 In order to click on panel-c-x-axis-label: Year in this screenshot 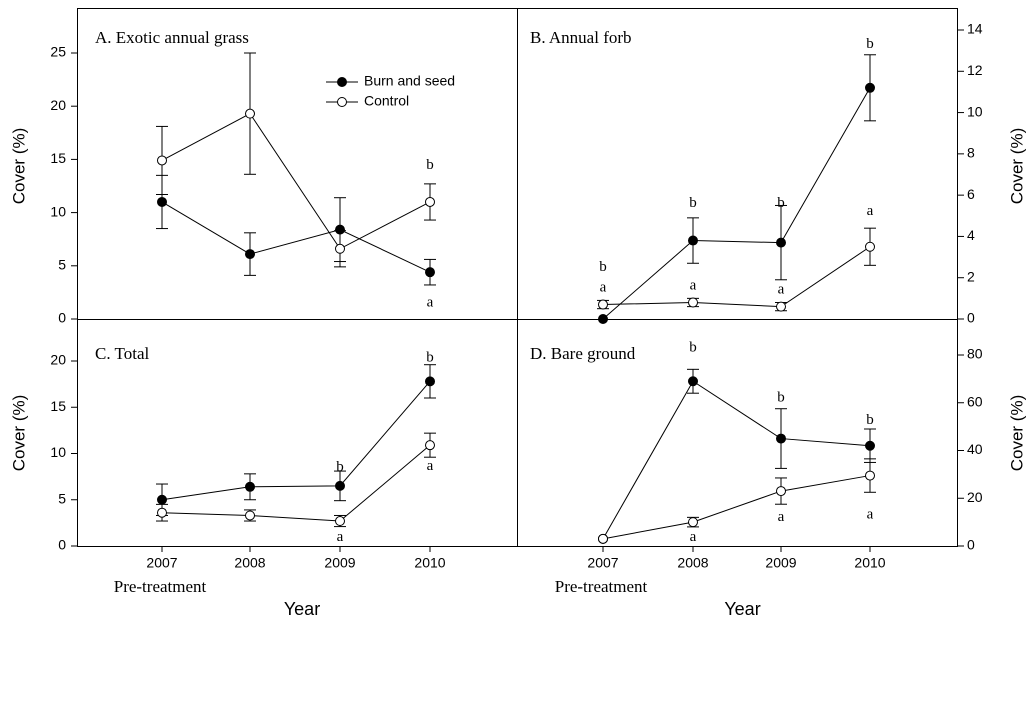, I will do `click(302, 609)`.